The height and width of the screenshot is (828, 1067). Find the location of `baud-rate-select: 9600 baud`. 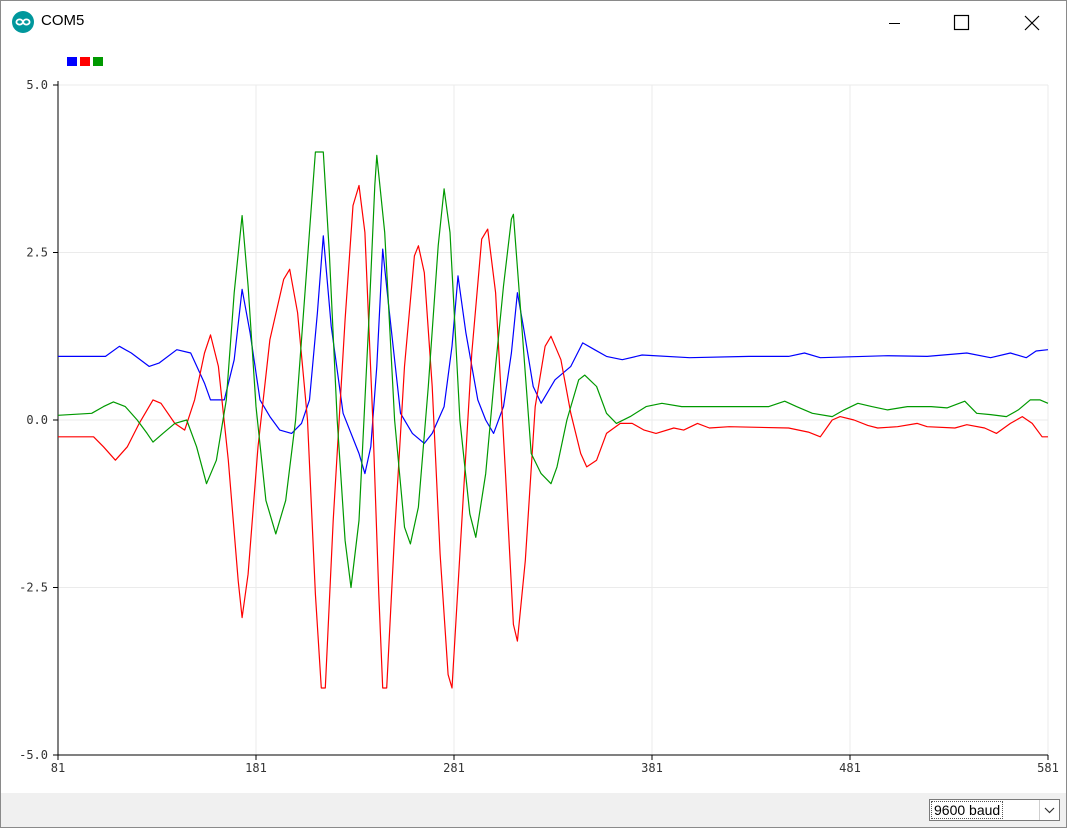

baud-rate-select: 9600 baud is located at coordinates (994, 810).